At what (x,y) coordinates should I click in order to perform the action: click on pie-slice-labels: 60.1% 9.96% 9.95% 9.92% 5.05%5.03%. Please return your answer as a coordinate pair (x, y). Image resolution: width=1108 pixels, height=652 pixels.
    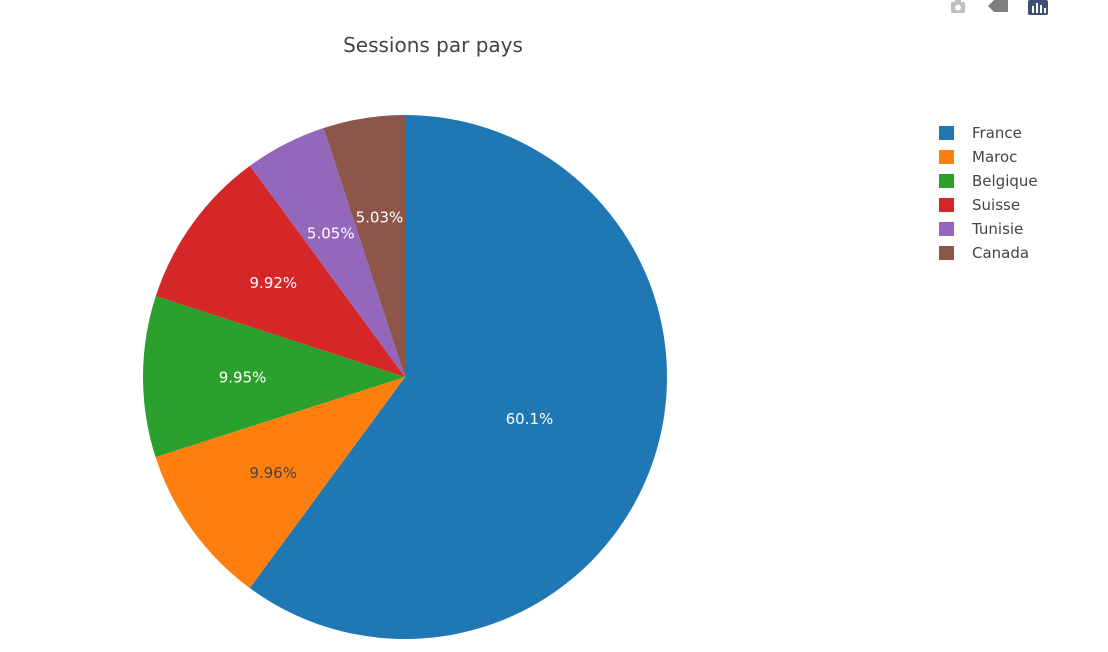
    Looking at the image, I should click on (386, 345).